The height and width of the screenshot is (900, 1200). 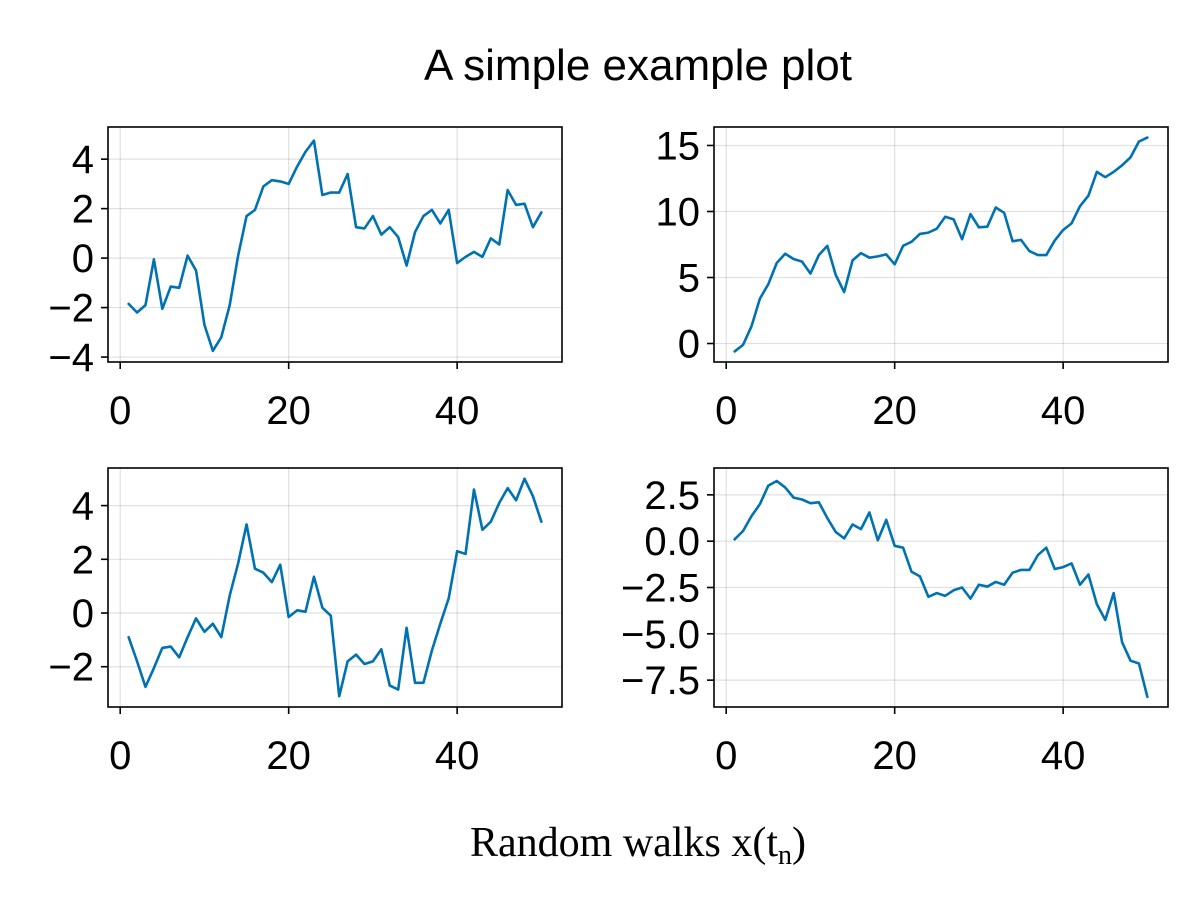 I want to click on y-tick-label: −4, so click(x=71, y=358).